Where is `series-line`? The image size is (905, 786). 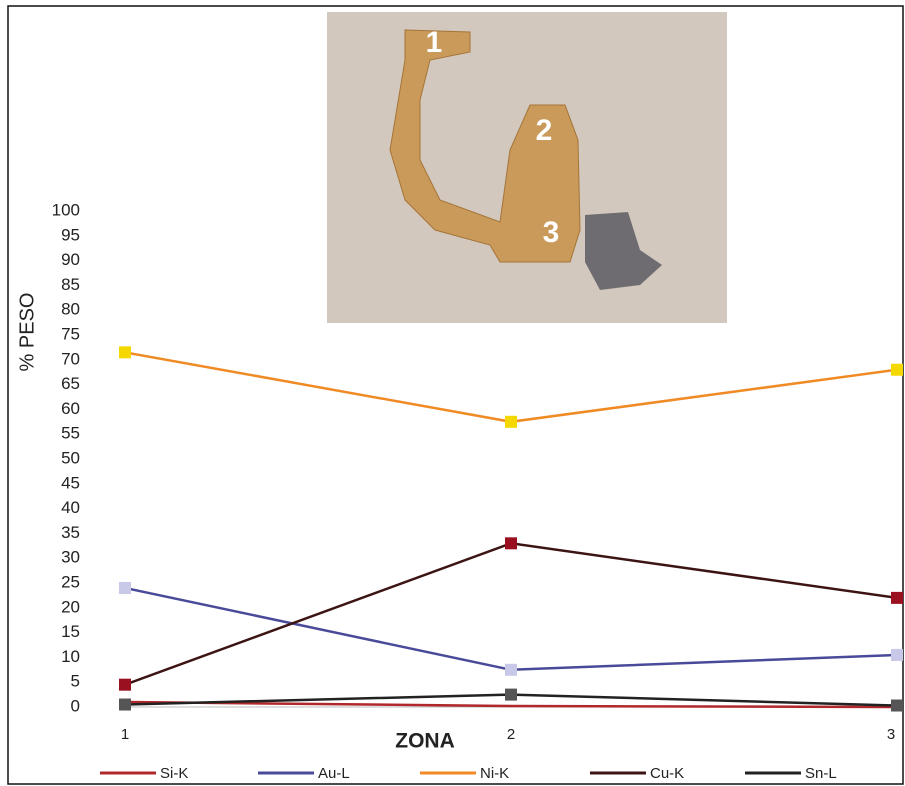
series-line is located at coordinates (511, 704).